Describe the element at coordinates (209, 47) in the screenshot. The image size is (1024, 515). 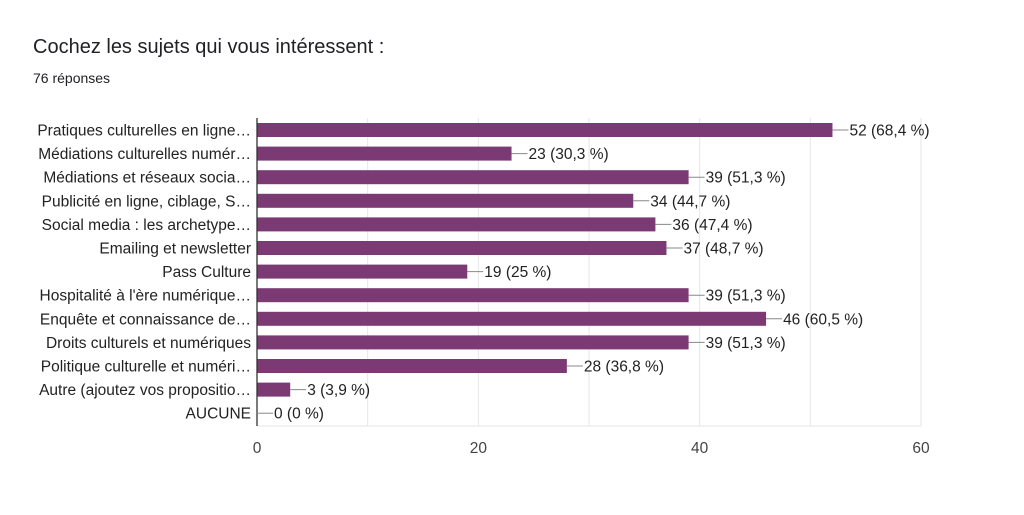
I see `chart-title: Cochez les sujets qui vous intéressent :` at that location.